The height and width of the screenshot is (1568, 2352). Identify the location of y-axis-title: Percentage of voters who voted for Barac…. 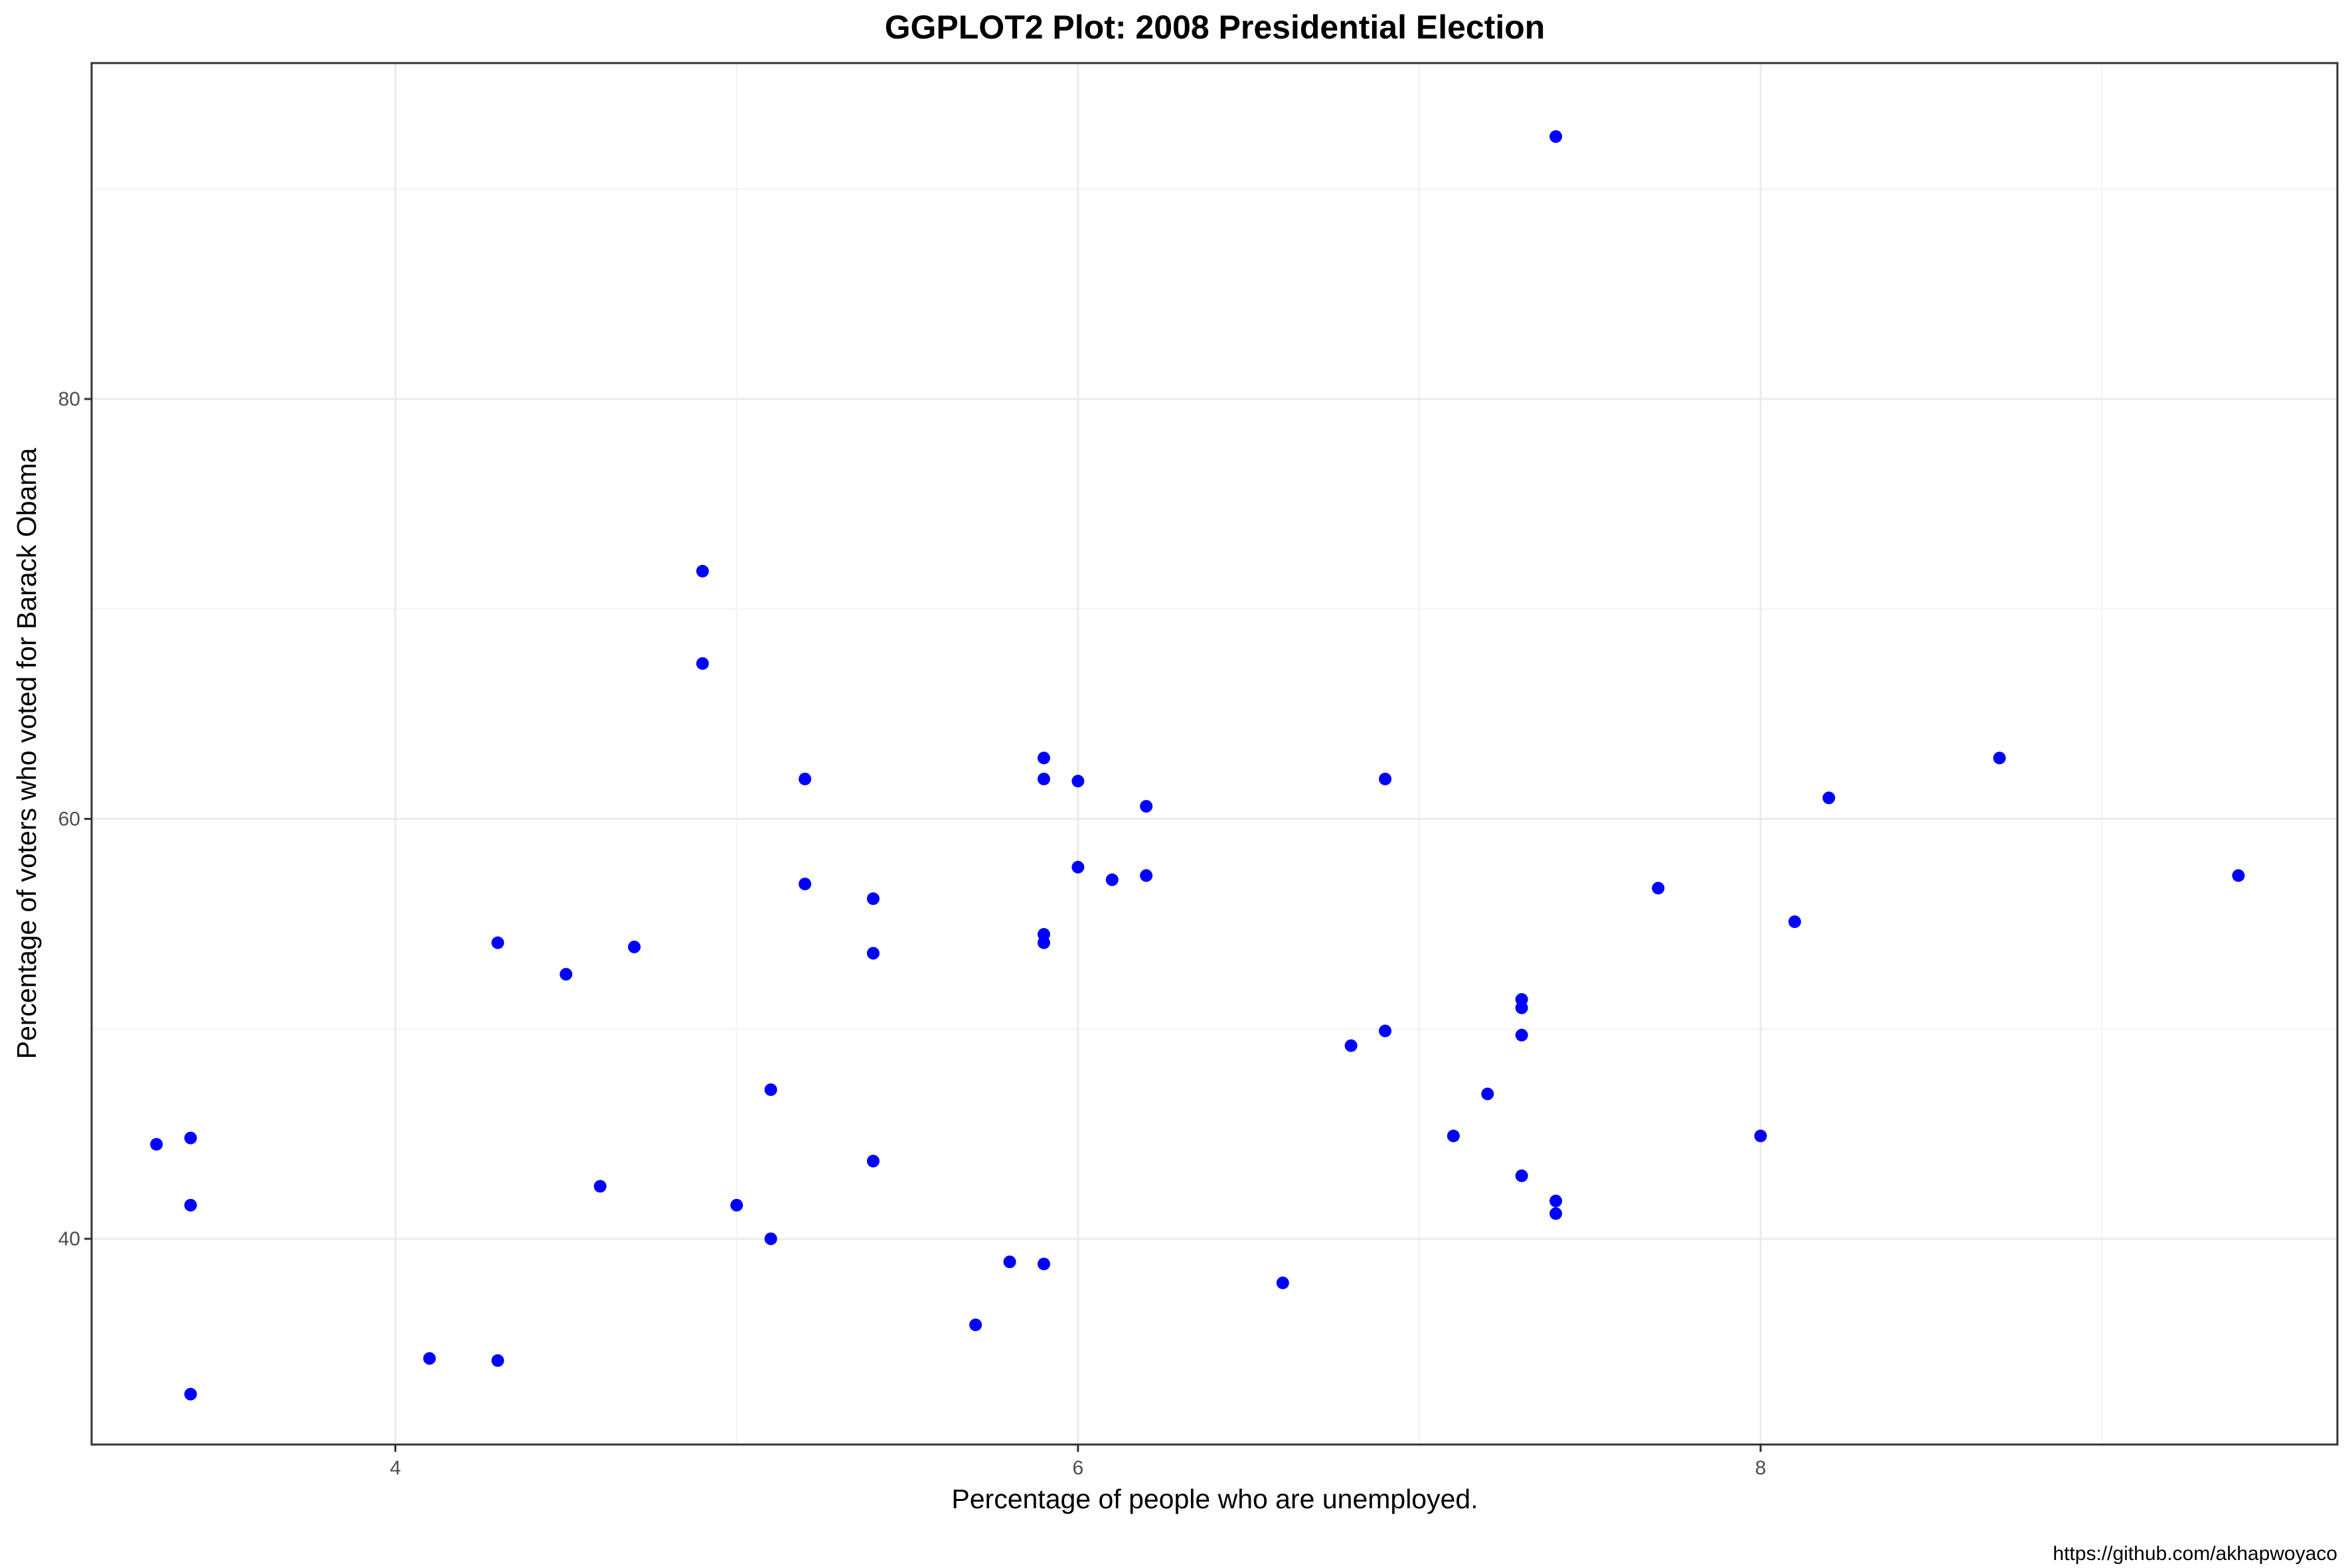
(27, 753).